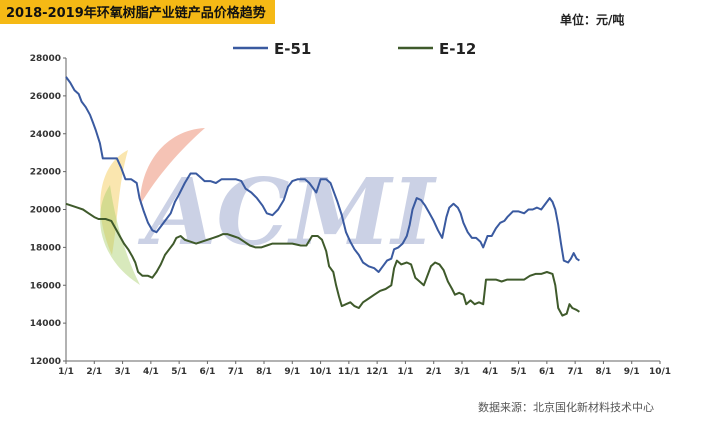  What do you see at coordinates (45, 286) in the screenshot?
I see `y-tick-label: 16000` at bounding box center [45, 286].